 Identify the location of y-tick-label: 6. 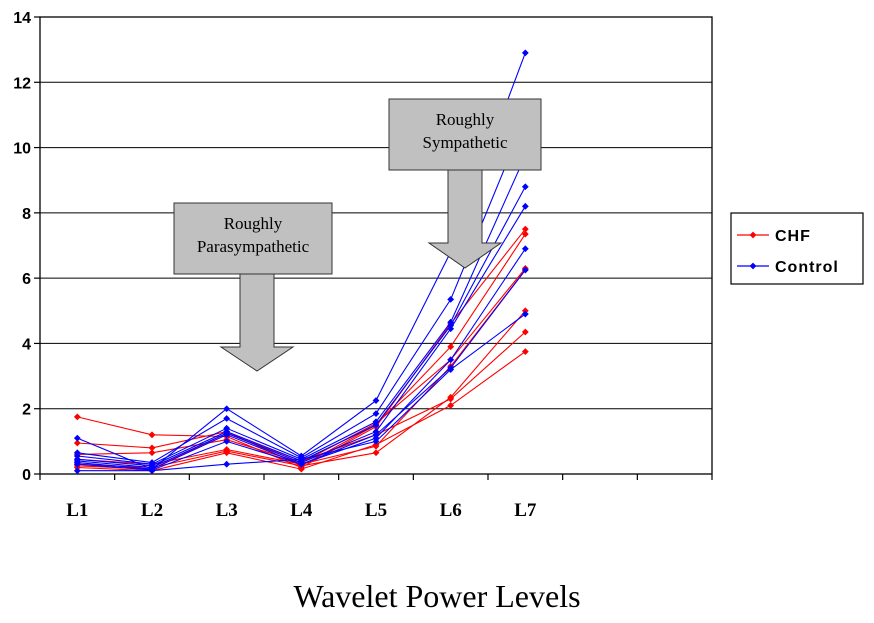
(26, 279).